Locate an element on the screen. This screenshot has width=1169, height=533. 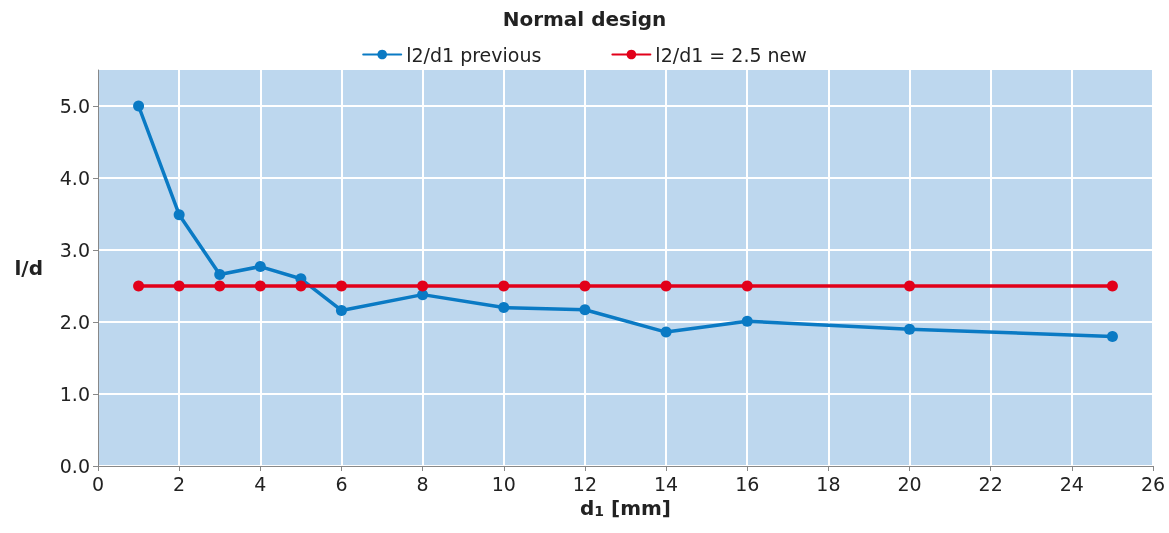
x-tick-label: 16 is located at coordinates (747, 483).